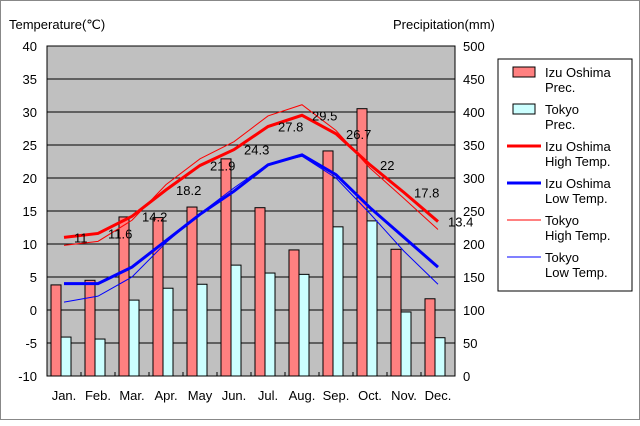 The width and height of the screenshot is (640, 426). Describe the element at coordinates (474, 277) in the screenshot. I see `y-right-tick: 150` at that location.